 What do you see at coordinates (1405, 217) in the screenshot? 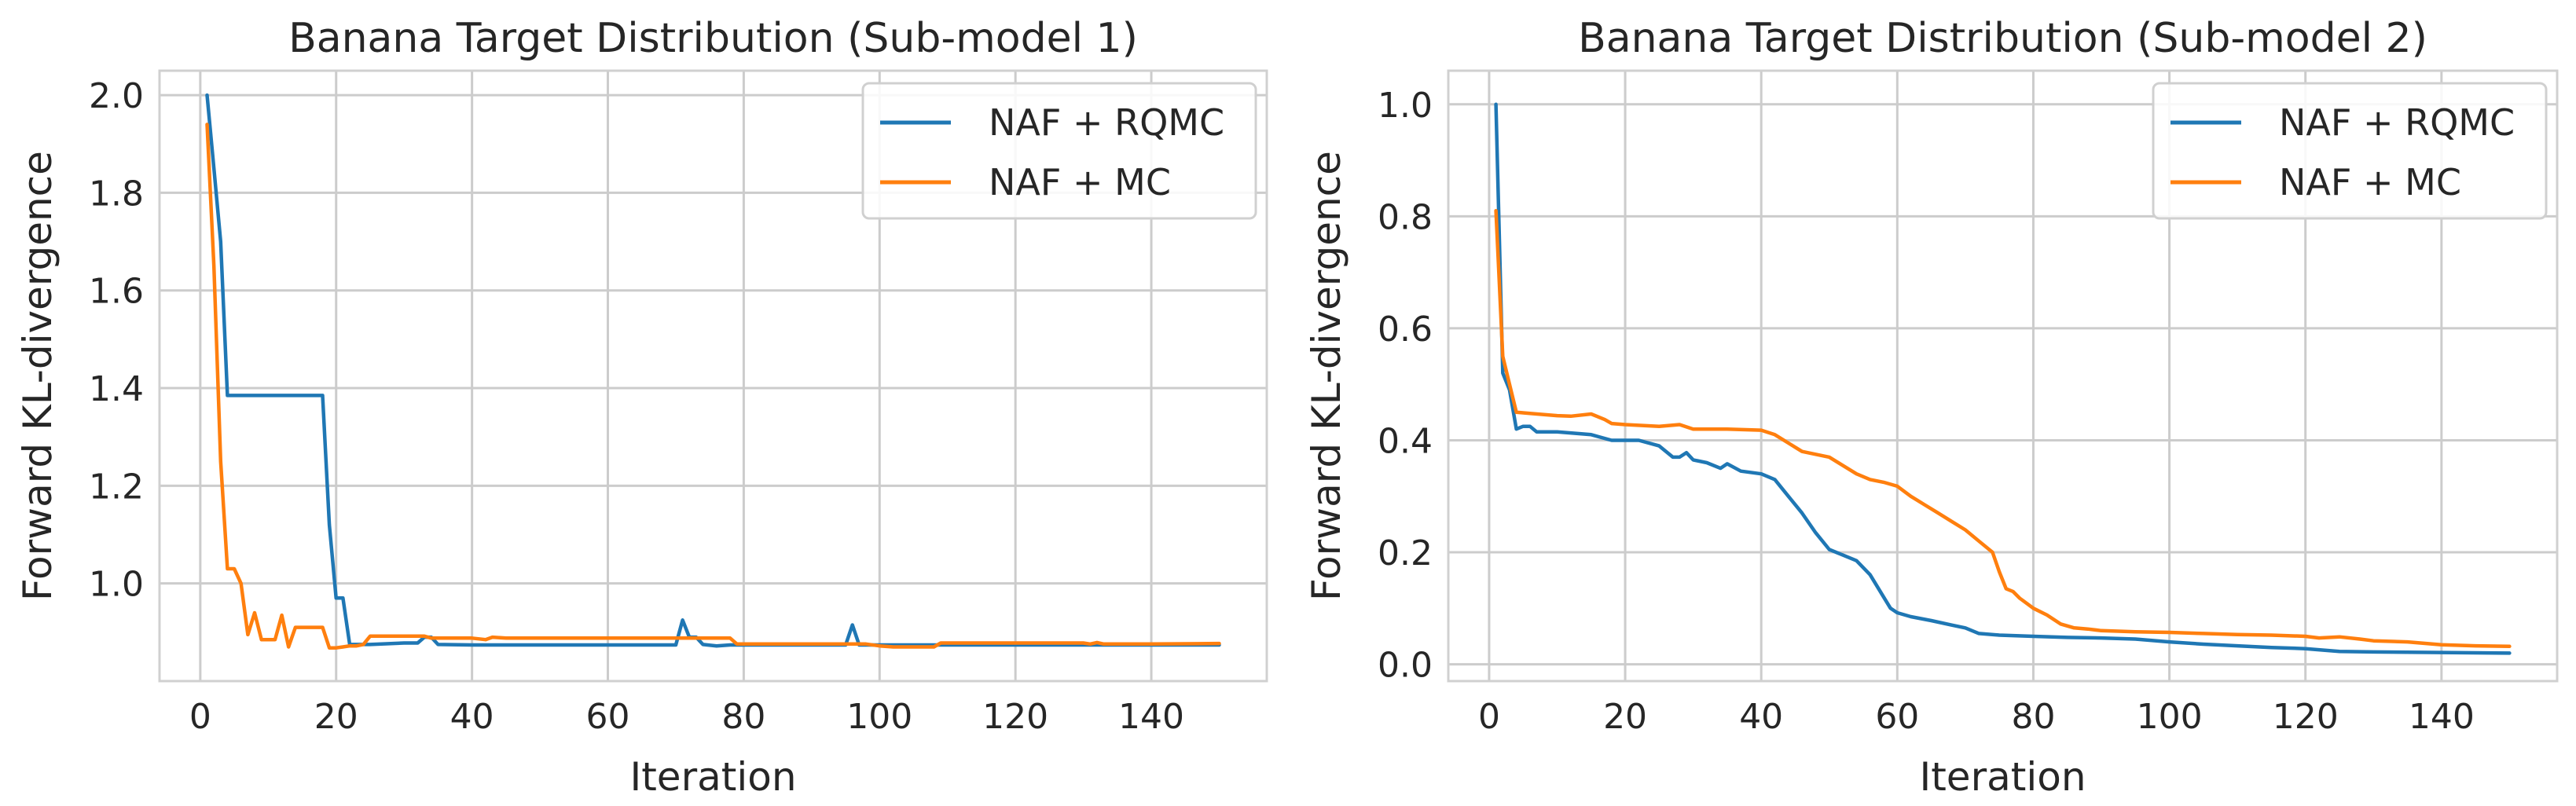
I see `y-tick-label: 0.8` at bounding box center [1405, 217].